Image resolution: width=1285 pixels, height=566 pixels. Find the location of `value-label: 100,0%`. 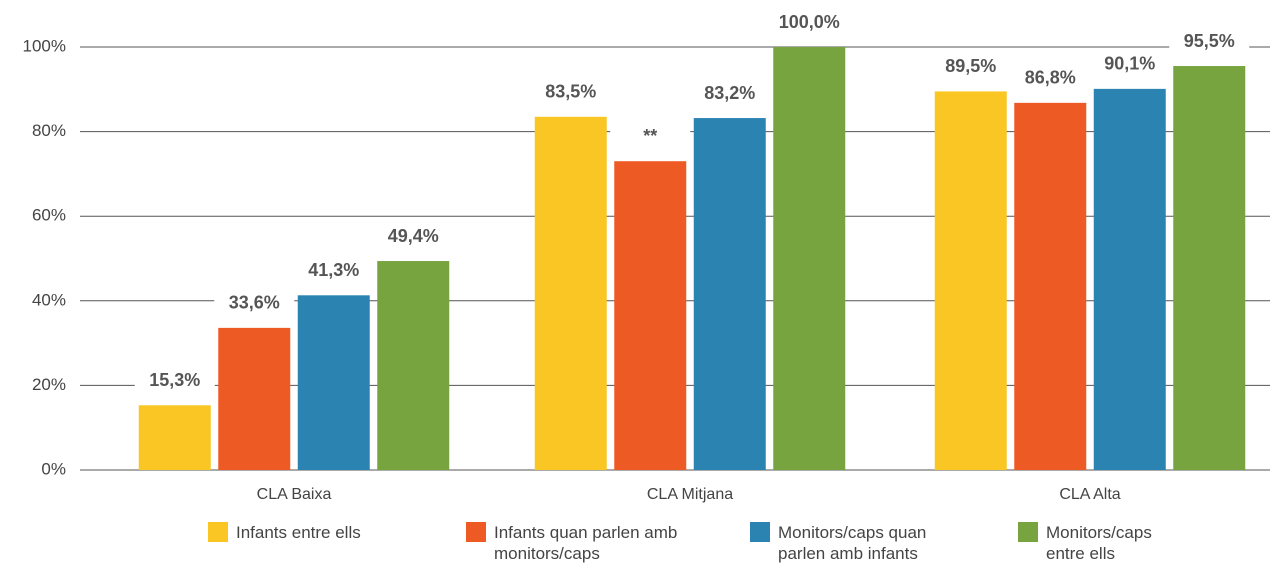

value-label: 100,0% is located at coordinates (809, 22).